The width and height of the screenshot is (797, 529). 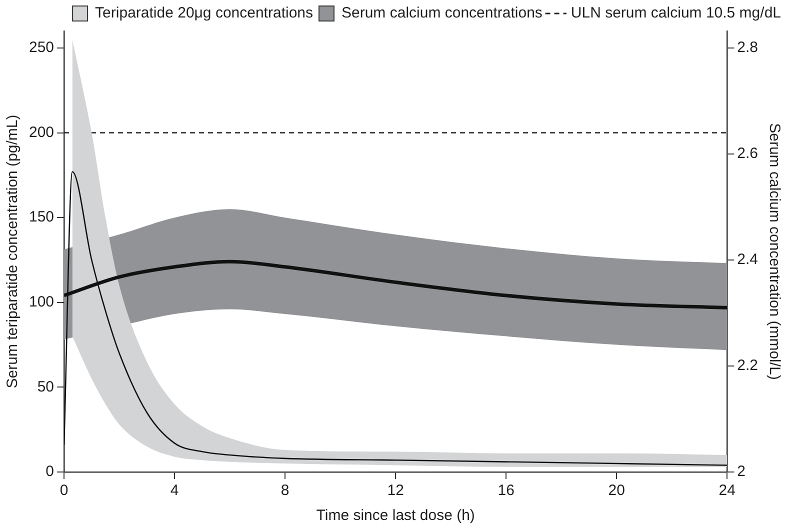 I want to click on y-tick-label: 100, so click(x=41, y=302).